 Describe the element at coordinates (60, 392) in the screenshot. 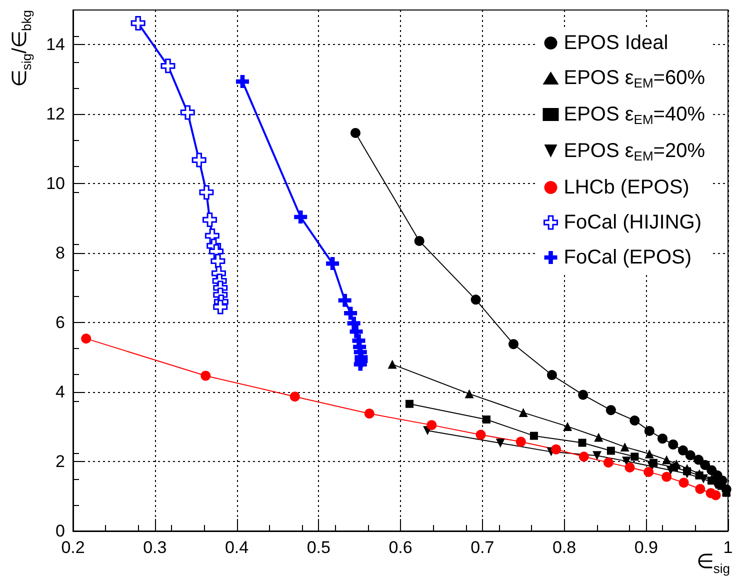

I see `y-tick-label: 4` at that location.